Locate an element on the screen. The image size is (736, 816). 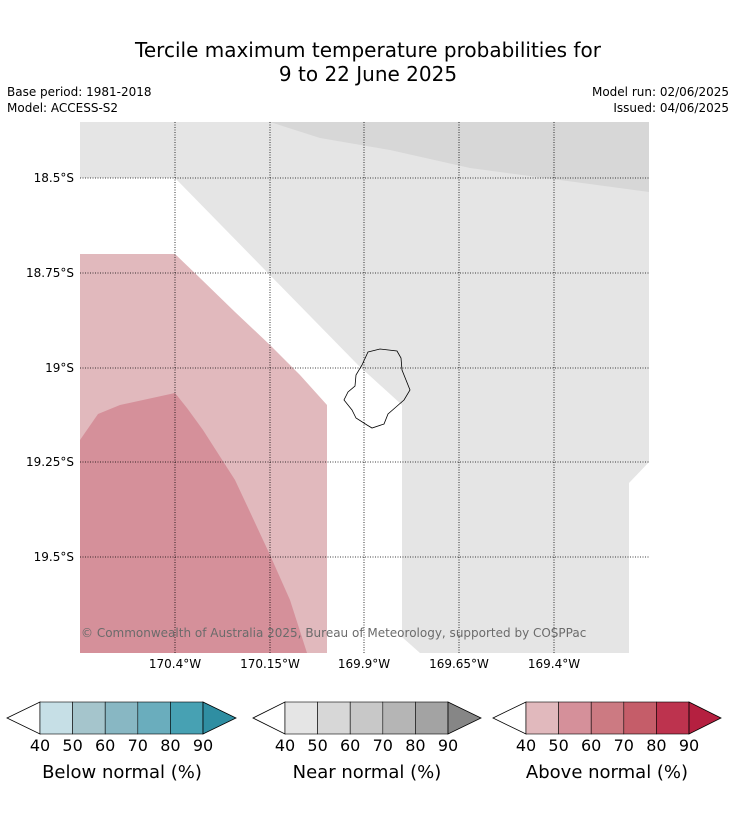
lat-label-3: 19°S is located at coordinates (59, 368).